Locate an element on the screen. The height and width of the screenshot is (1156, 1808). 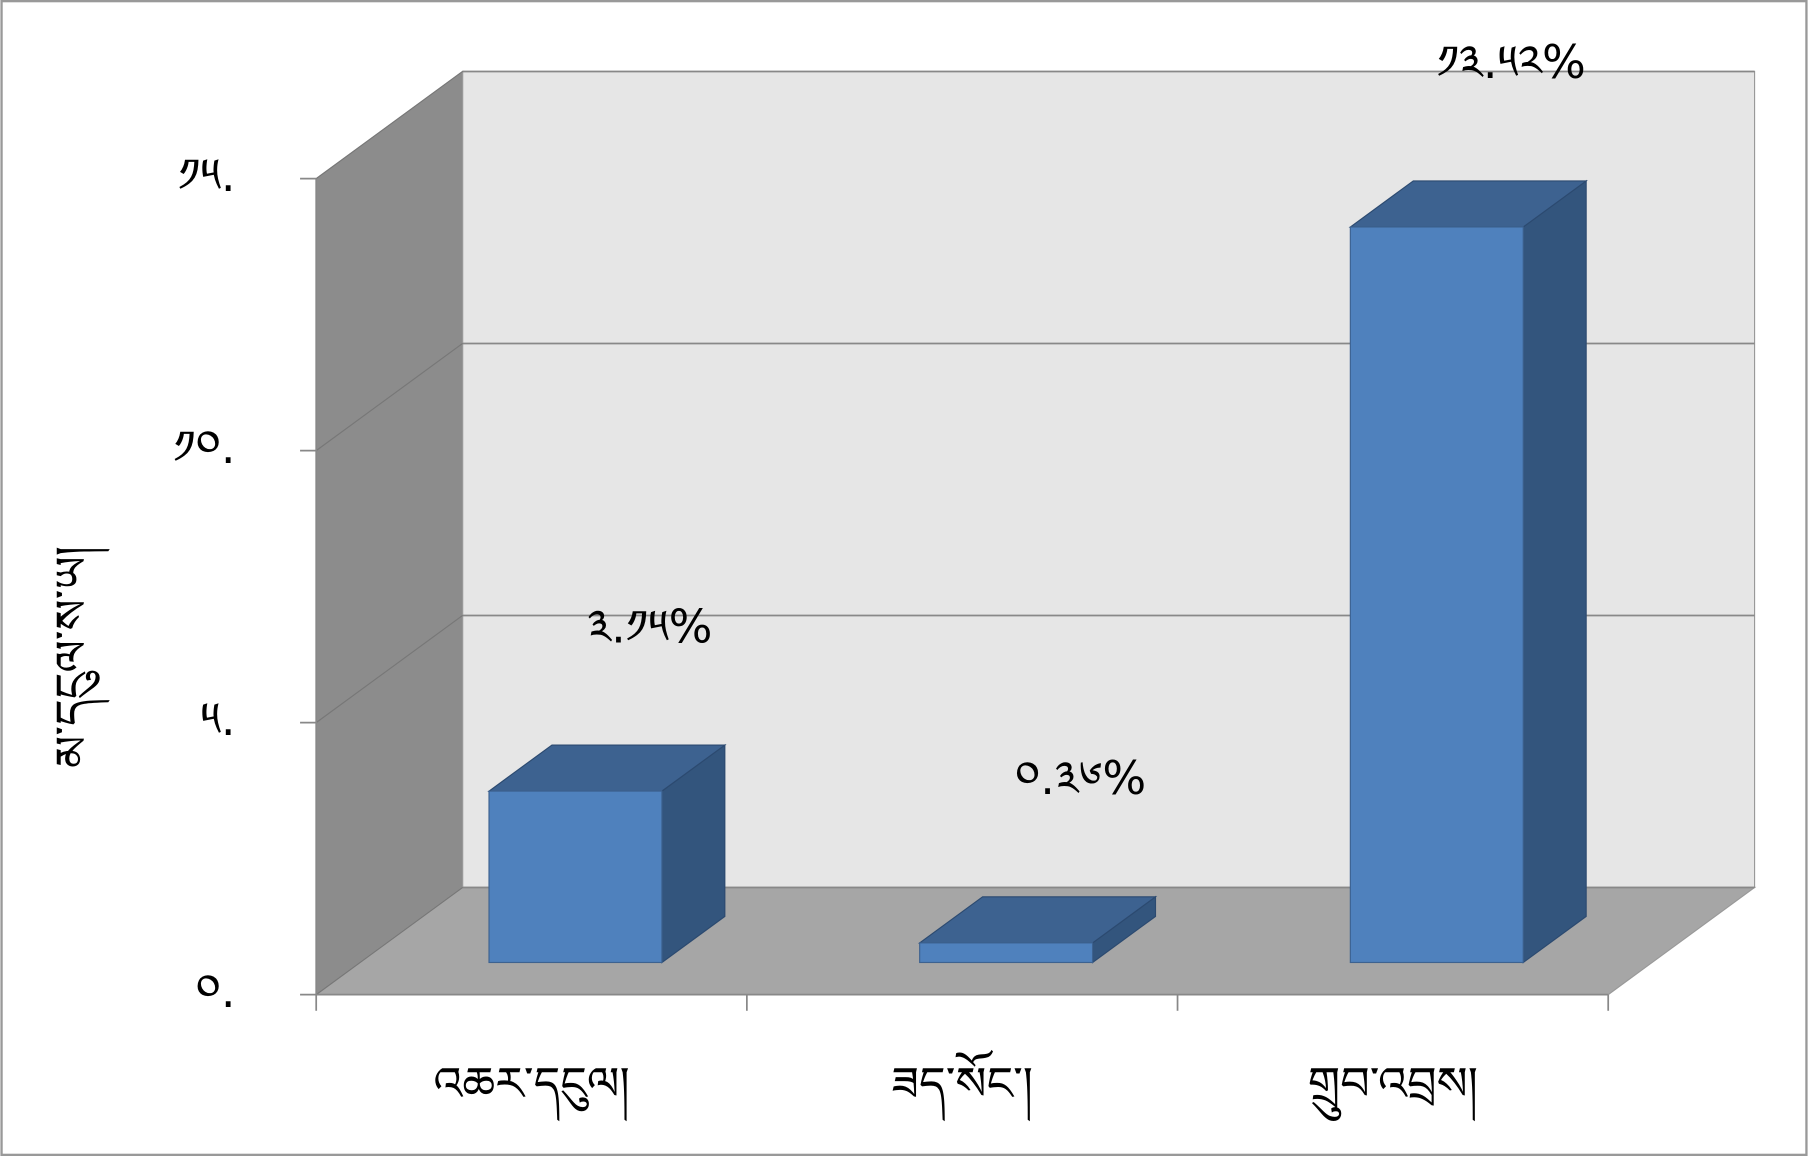
y-tick-label: ༡༠. is located at coordinates (204, 447).